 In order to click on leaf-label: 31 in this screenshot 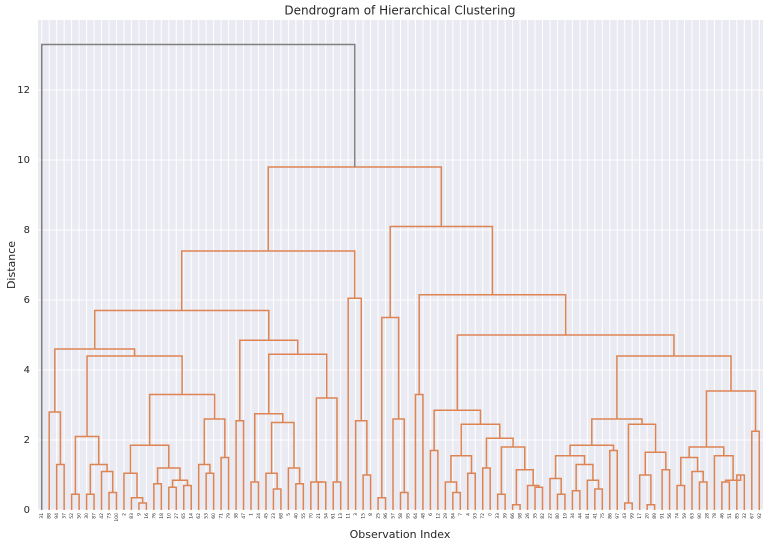, I will do `click(42, 516)`.